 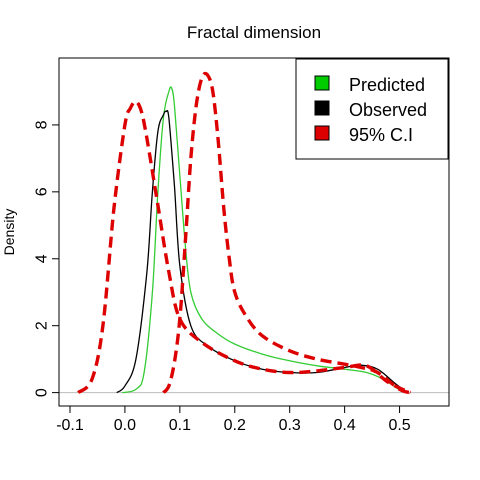 What do you see at coordinates (125, 425) in the screenshot?
I see `x-tick-label: 0.0` at bounding box center [125, 425].